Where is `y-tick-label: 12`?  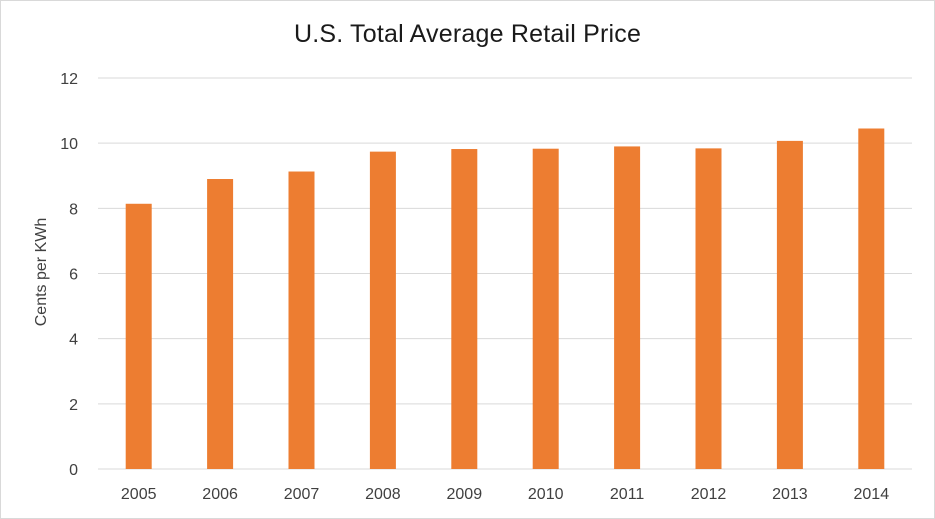
y-tick-label: 12 is located at coordinates (69, 79).